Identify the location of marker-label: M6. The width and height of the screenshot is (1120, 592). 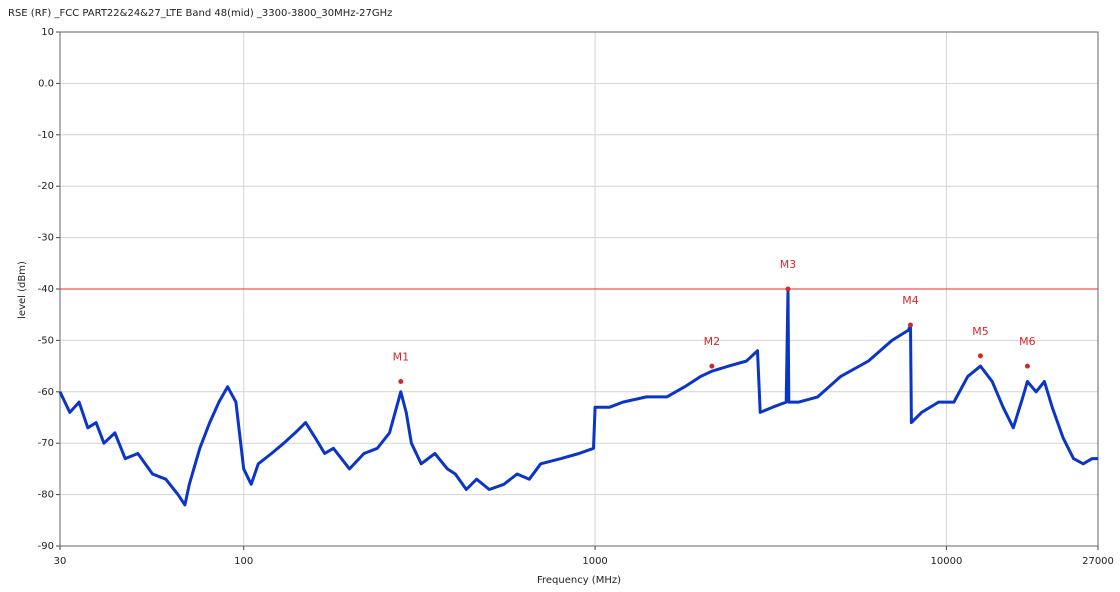
(1027, 341).